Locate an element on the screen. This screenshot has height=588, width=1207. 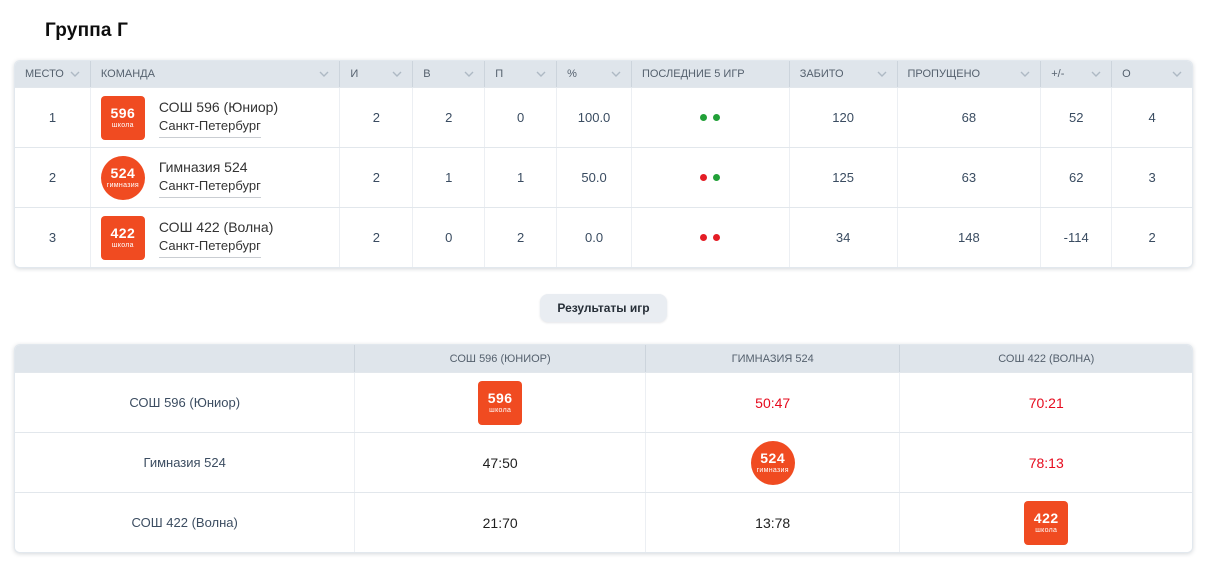
cross-header-empty is located at coordinates (185, 358).